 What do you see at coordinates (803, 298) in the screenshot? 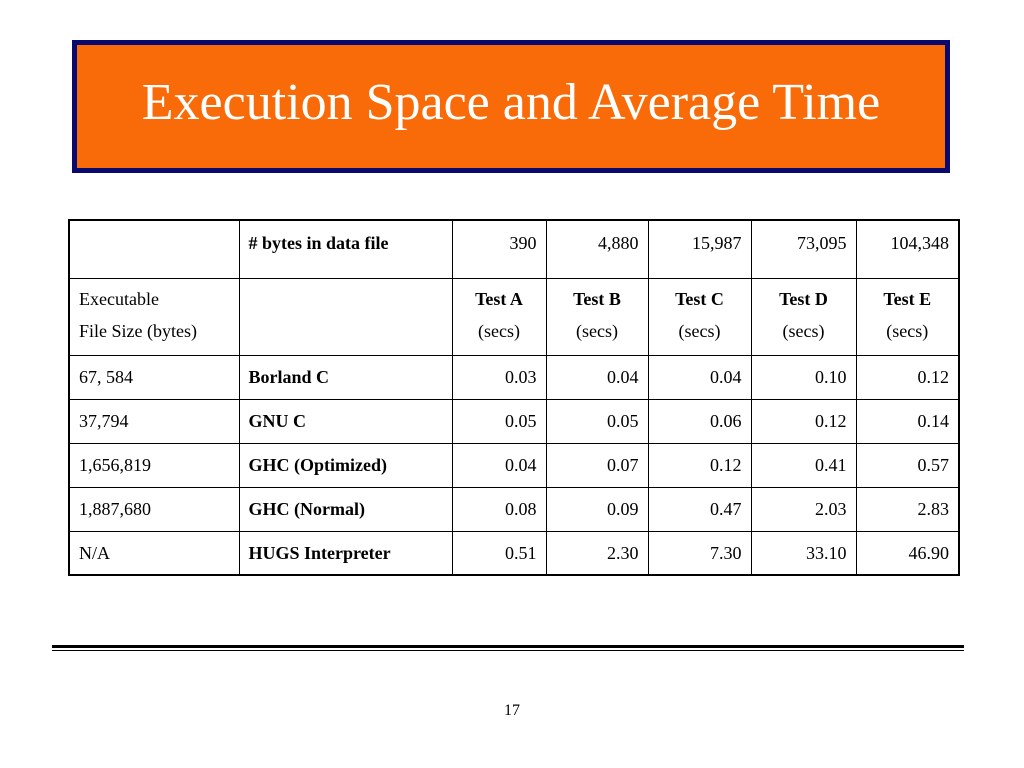
I see `test-name: Test D` at bounding box center [803, 298].